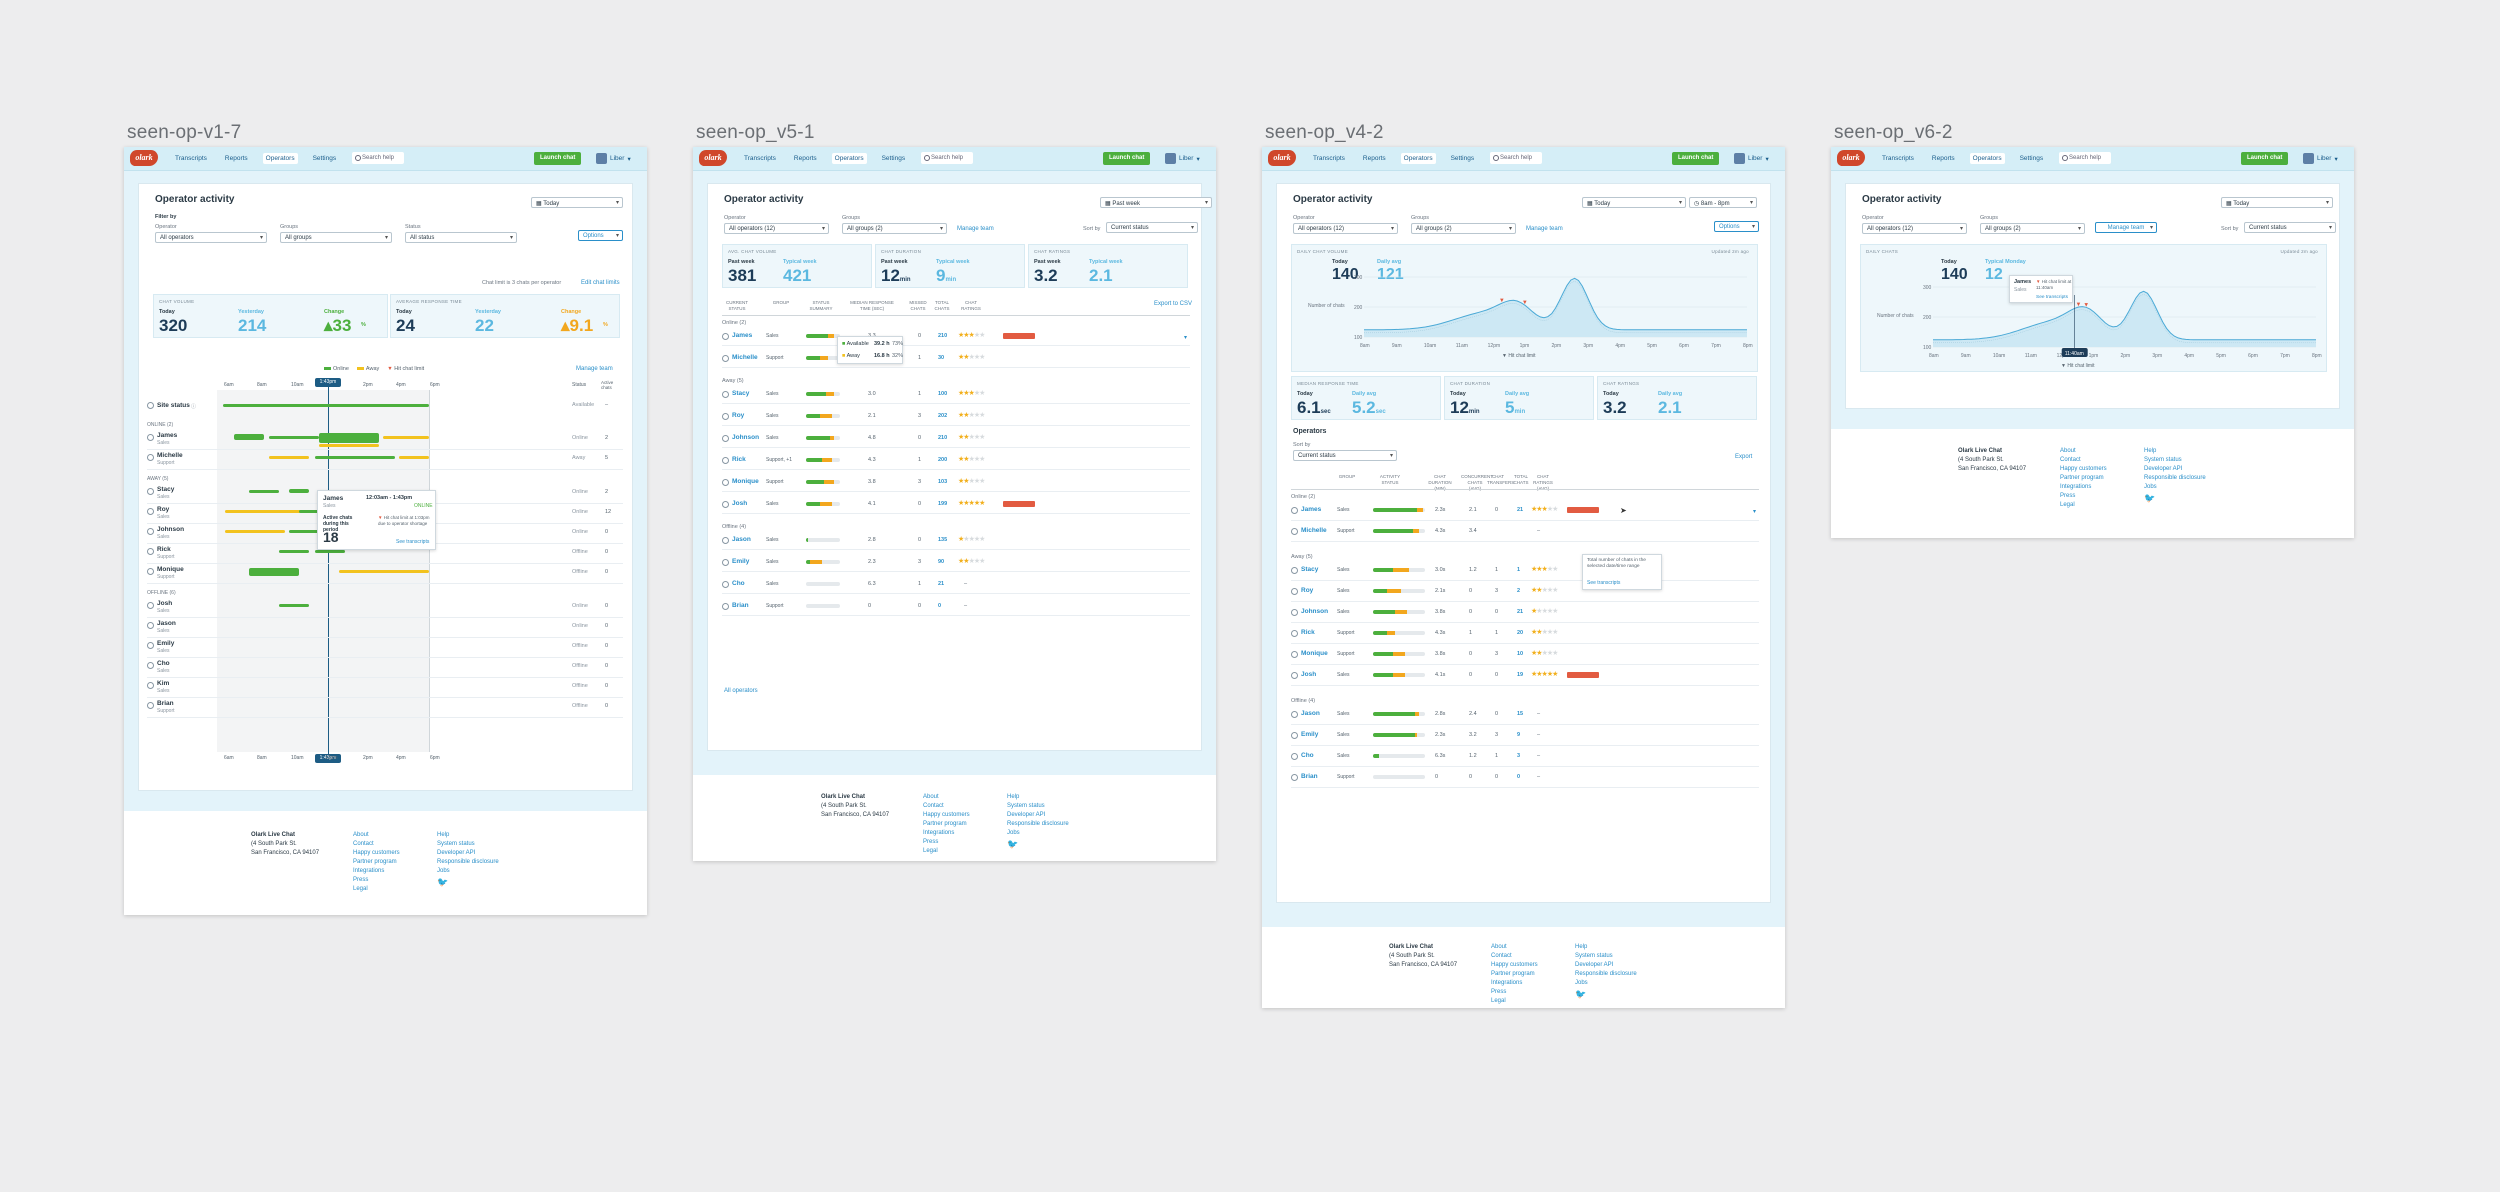  I want to click on nav-transcripts: Transcripts, so click(1329, 158).